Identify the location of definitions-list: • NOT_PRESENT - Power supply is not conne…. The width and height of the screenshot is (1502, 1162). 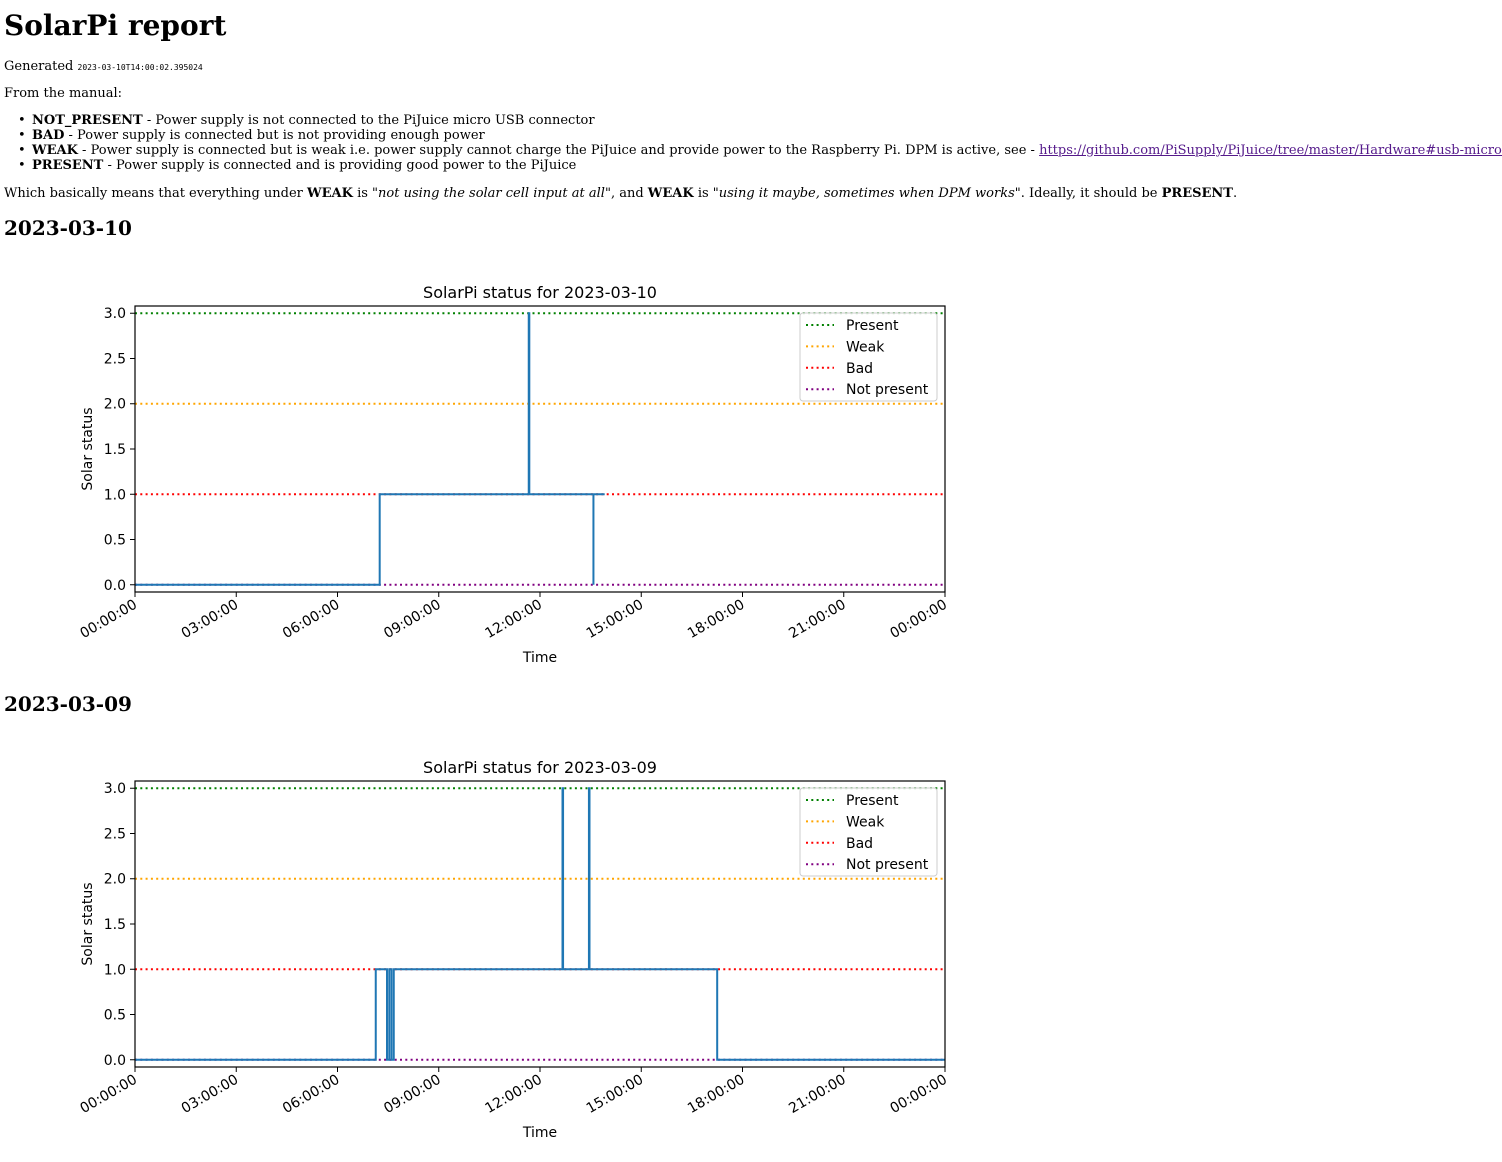
(760, 143).